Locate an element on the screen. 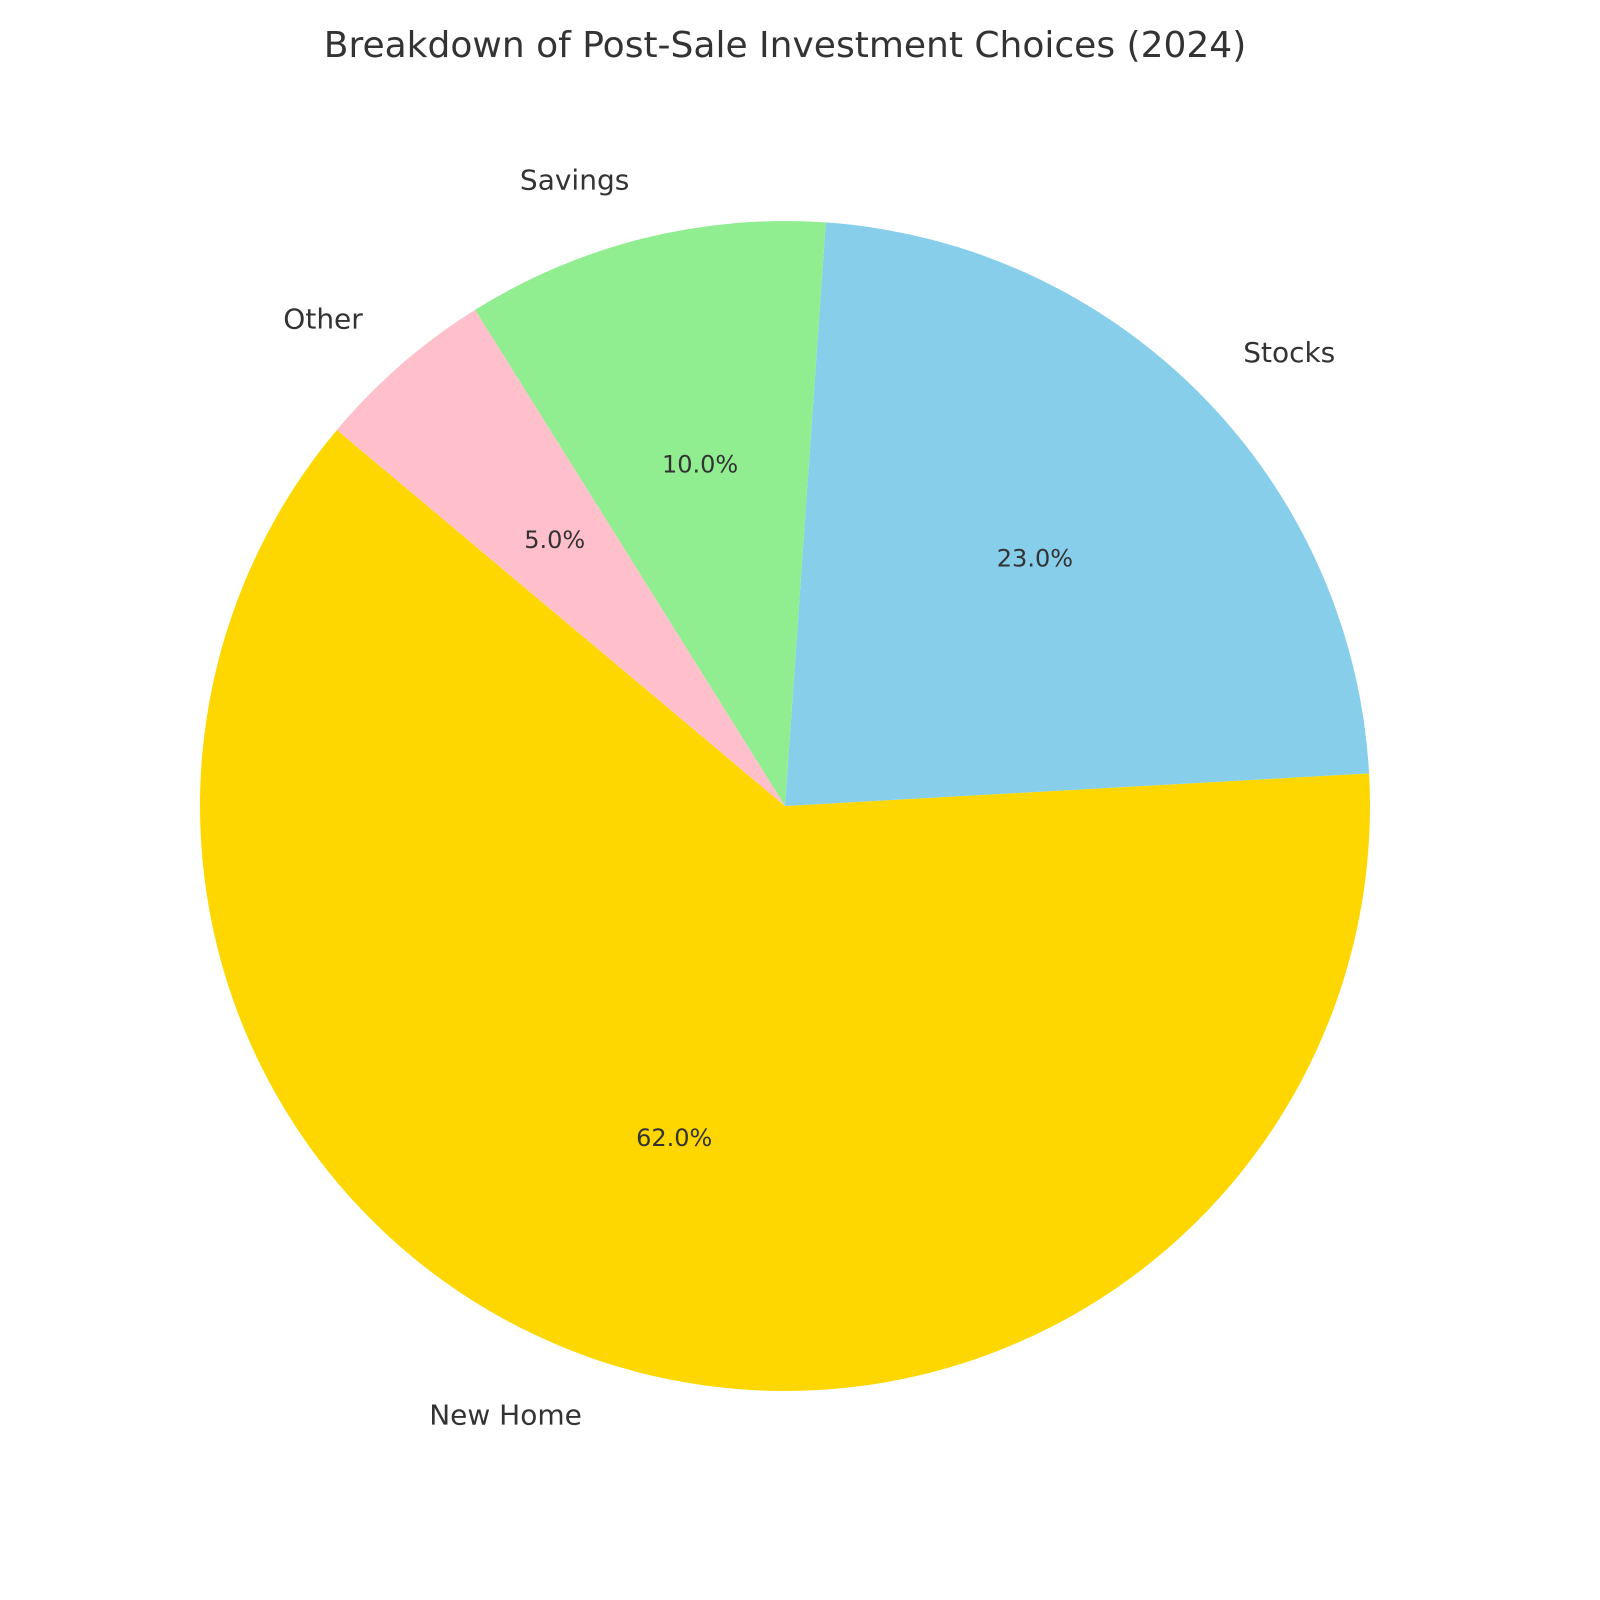 This screenshot has height=1600, width=1600. value-label: 23.0% is located at coordinates (1035, 559).